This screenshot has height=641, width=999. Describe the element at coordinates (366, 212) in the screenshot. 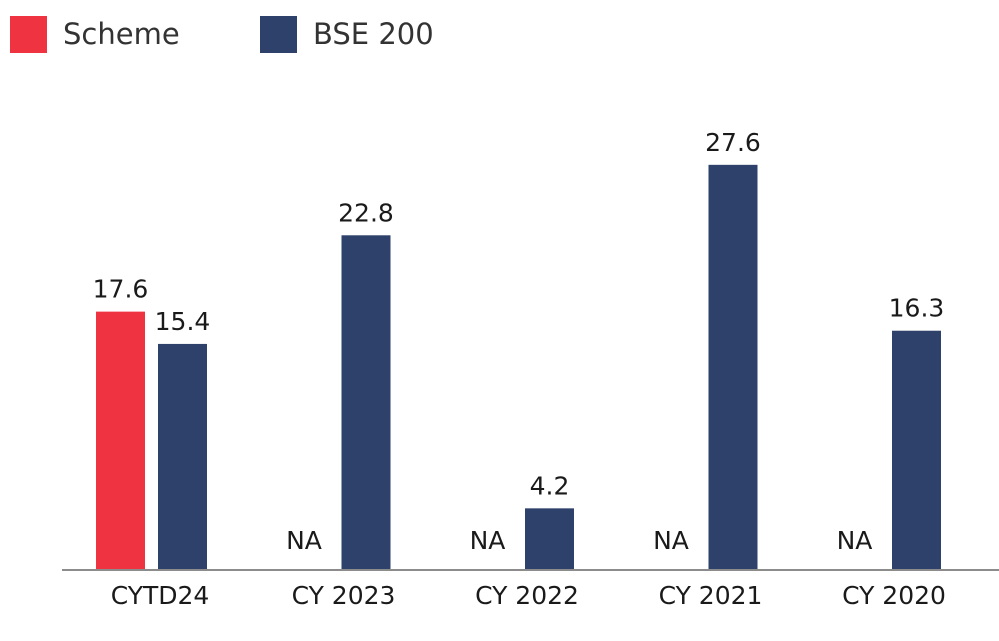

I see `data-label-bse-200-cy-2023: 22.8` at that location.